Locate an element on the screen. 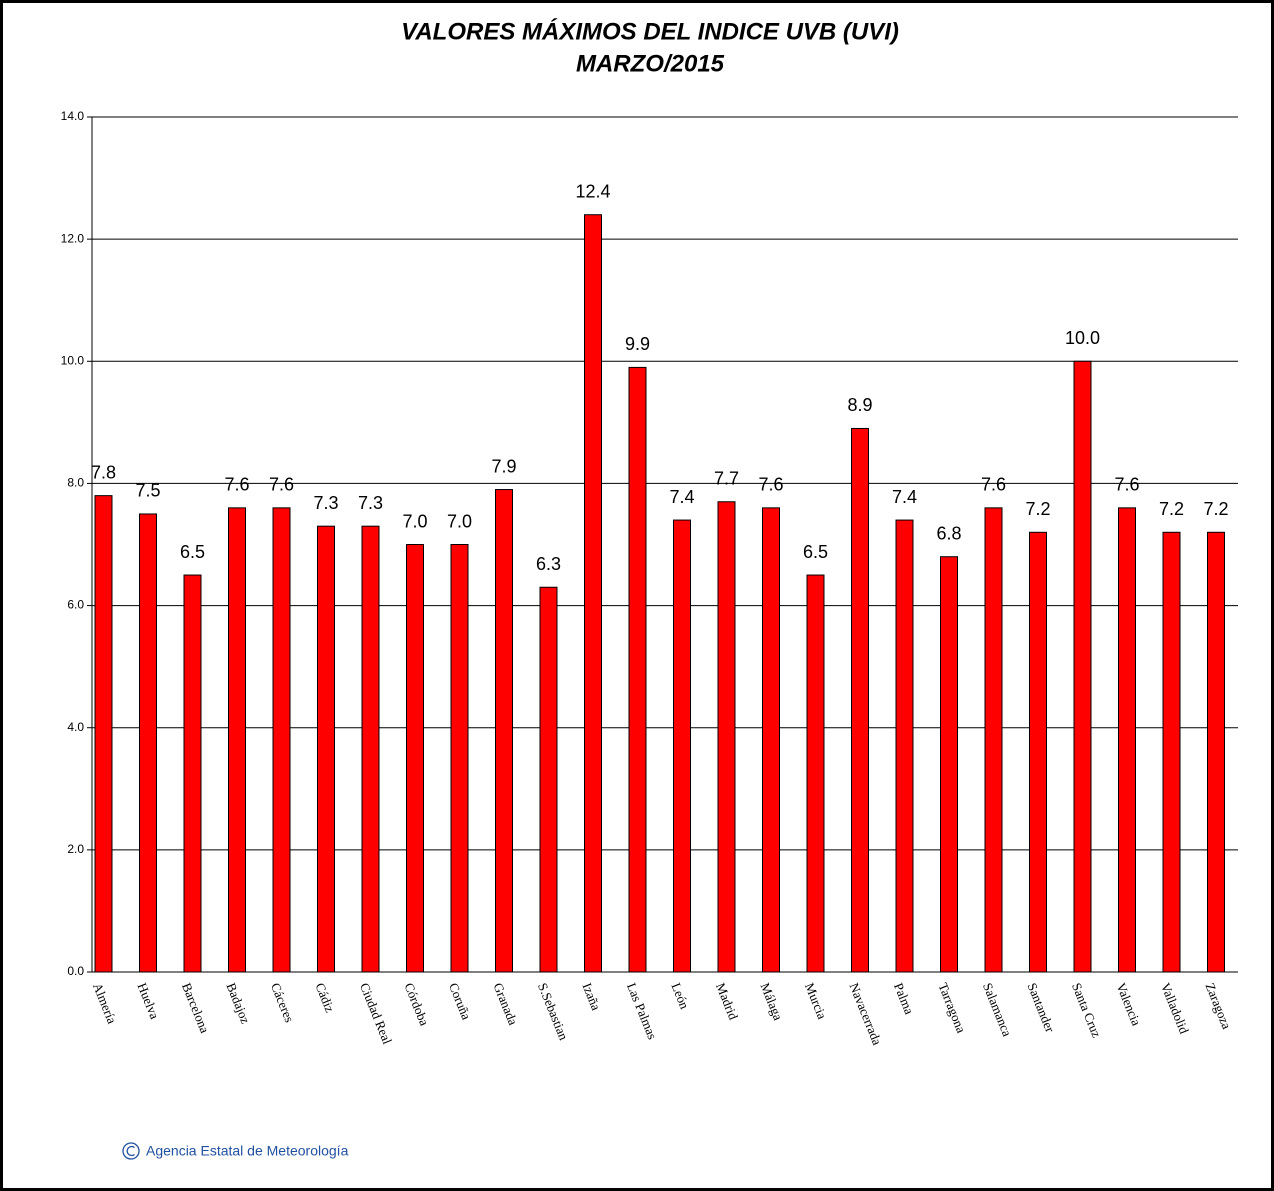 The height and width of the screenshot is (1191, 1274). value-label: 6.8 is located at coordinates (948, 533).